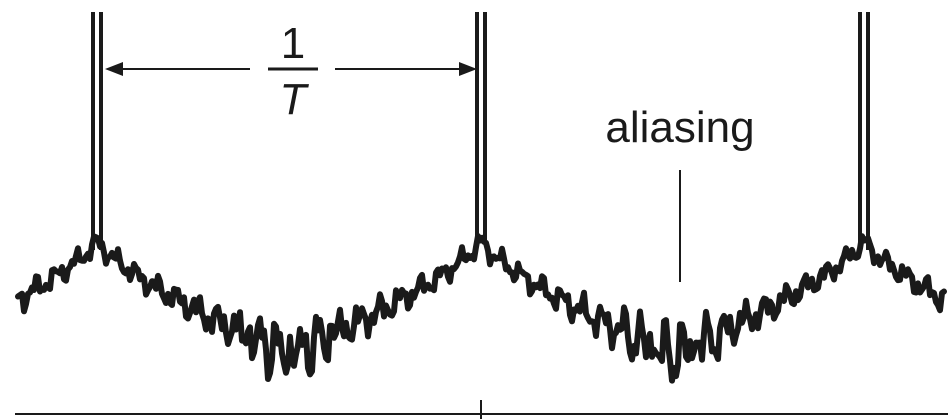 The width and height of the screenshot is (950, 419). Describe the element at coordinates (291, 69) in the screenshot. I see `period-arrow` at that location.